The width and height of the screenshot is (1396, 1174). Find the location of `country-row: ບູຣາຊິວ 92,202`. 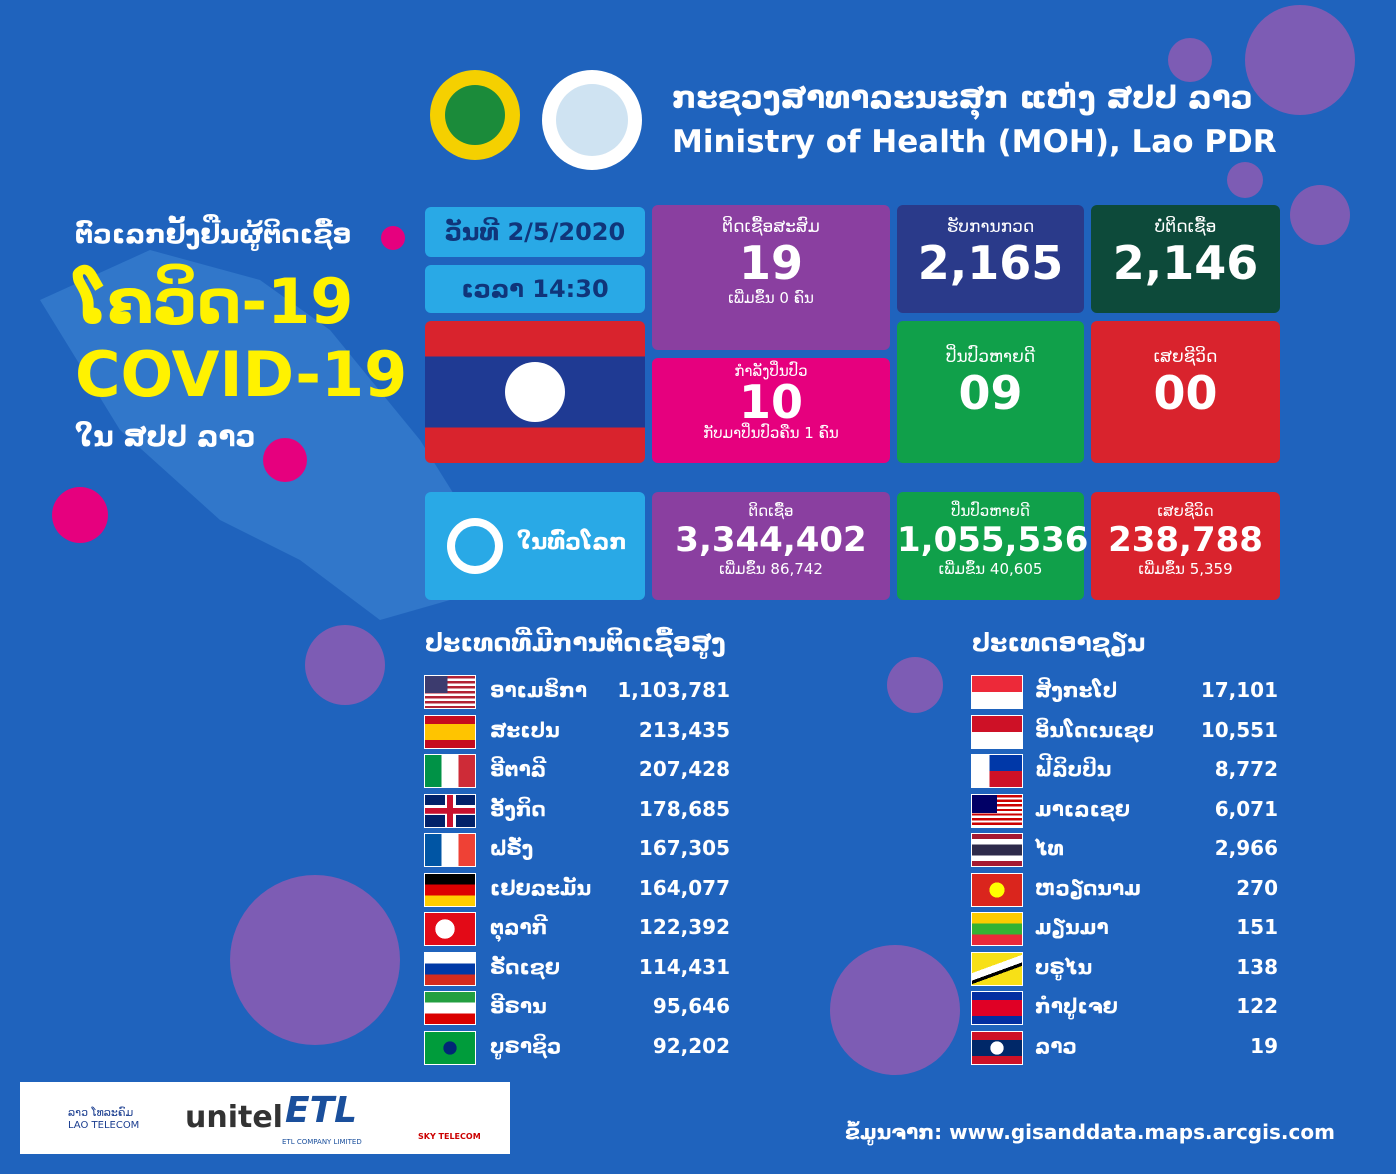

country-row: ບູຣາຊິວ 92,202 is located at coordinates (577, 1048).